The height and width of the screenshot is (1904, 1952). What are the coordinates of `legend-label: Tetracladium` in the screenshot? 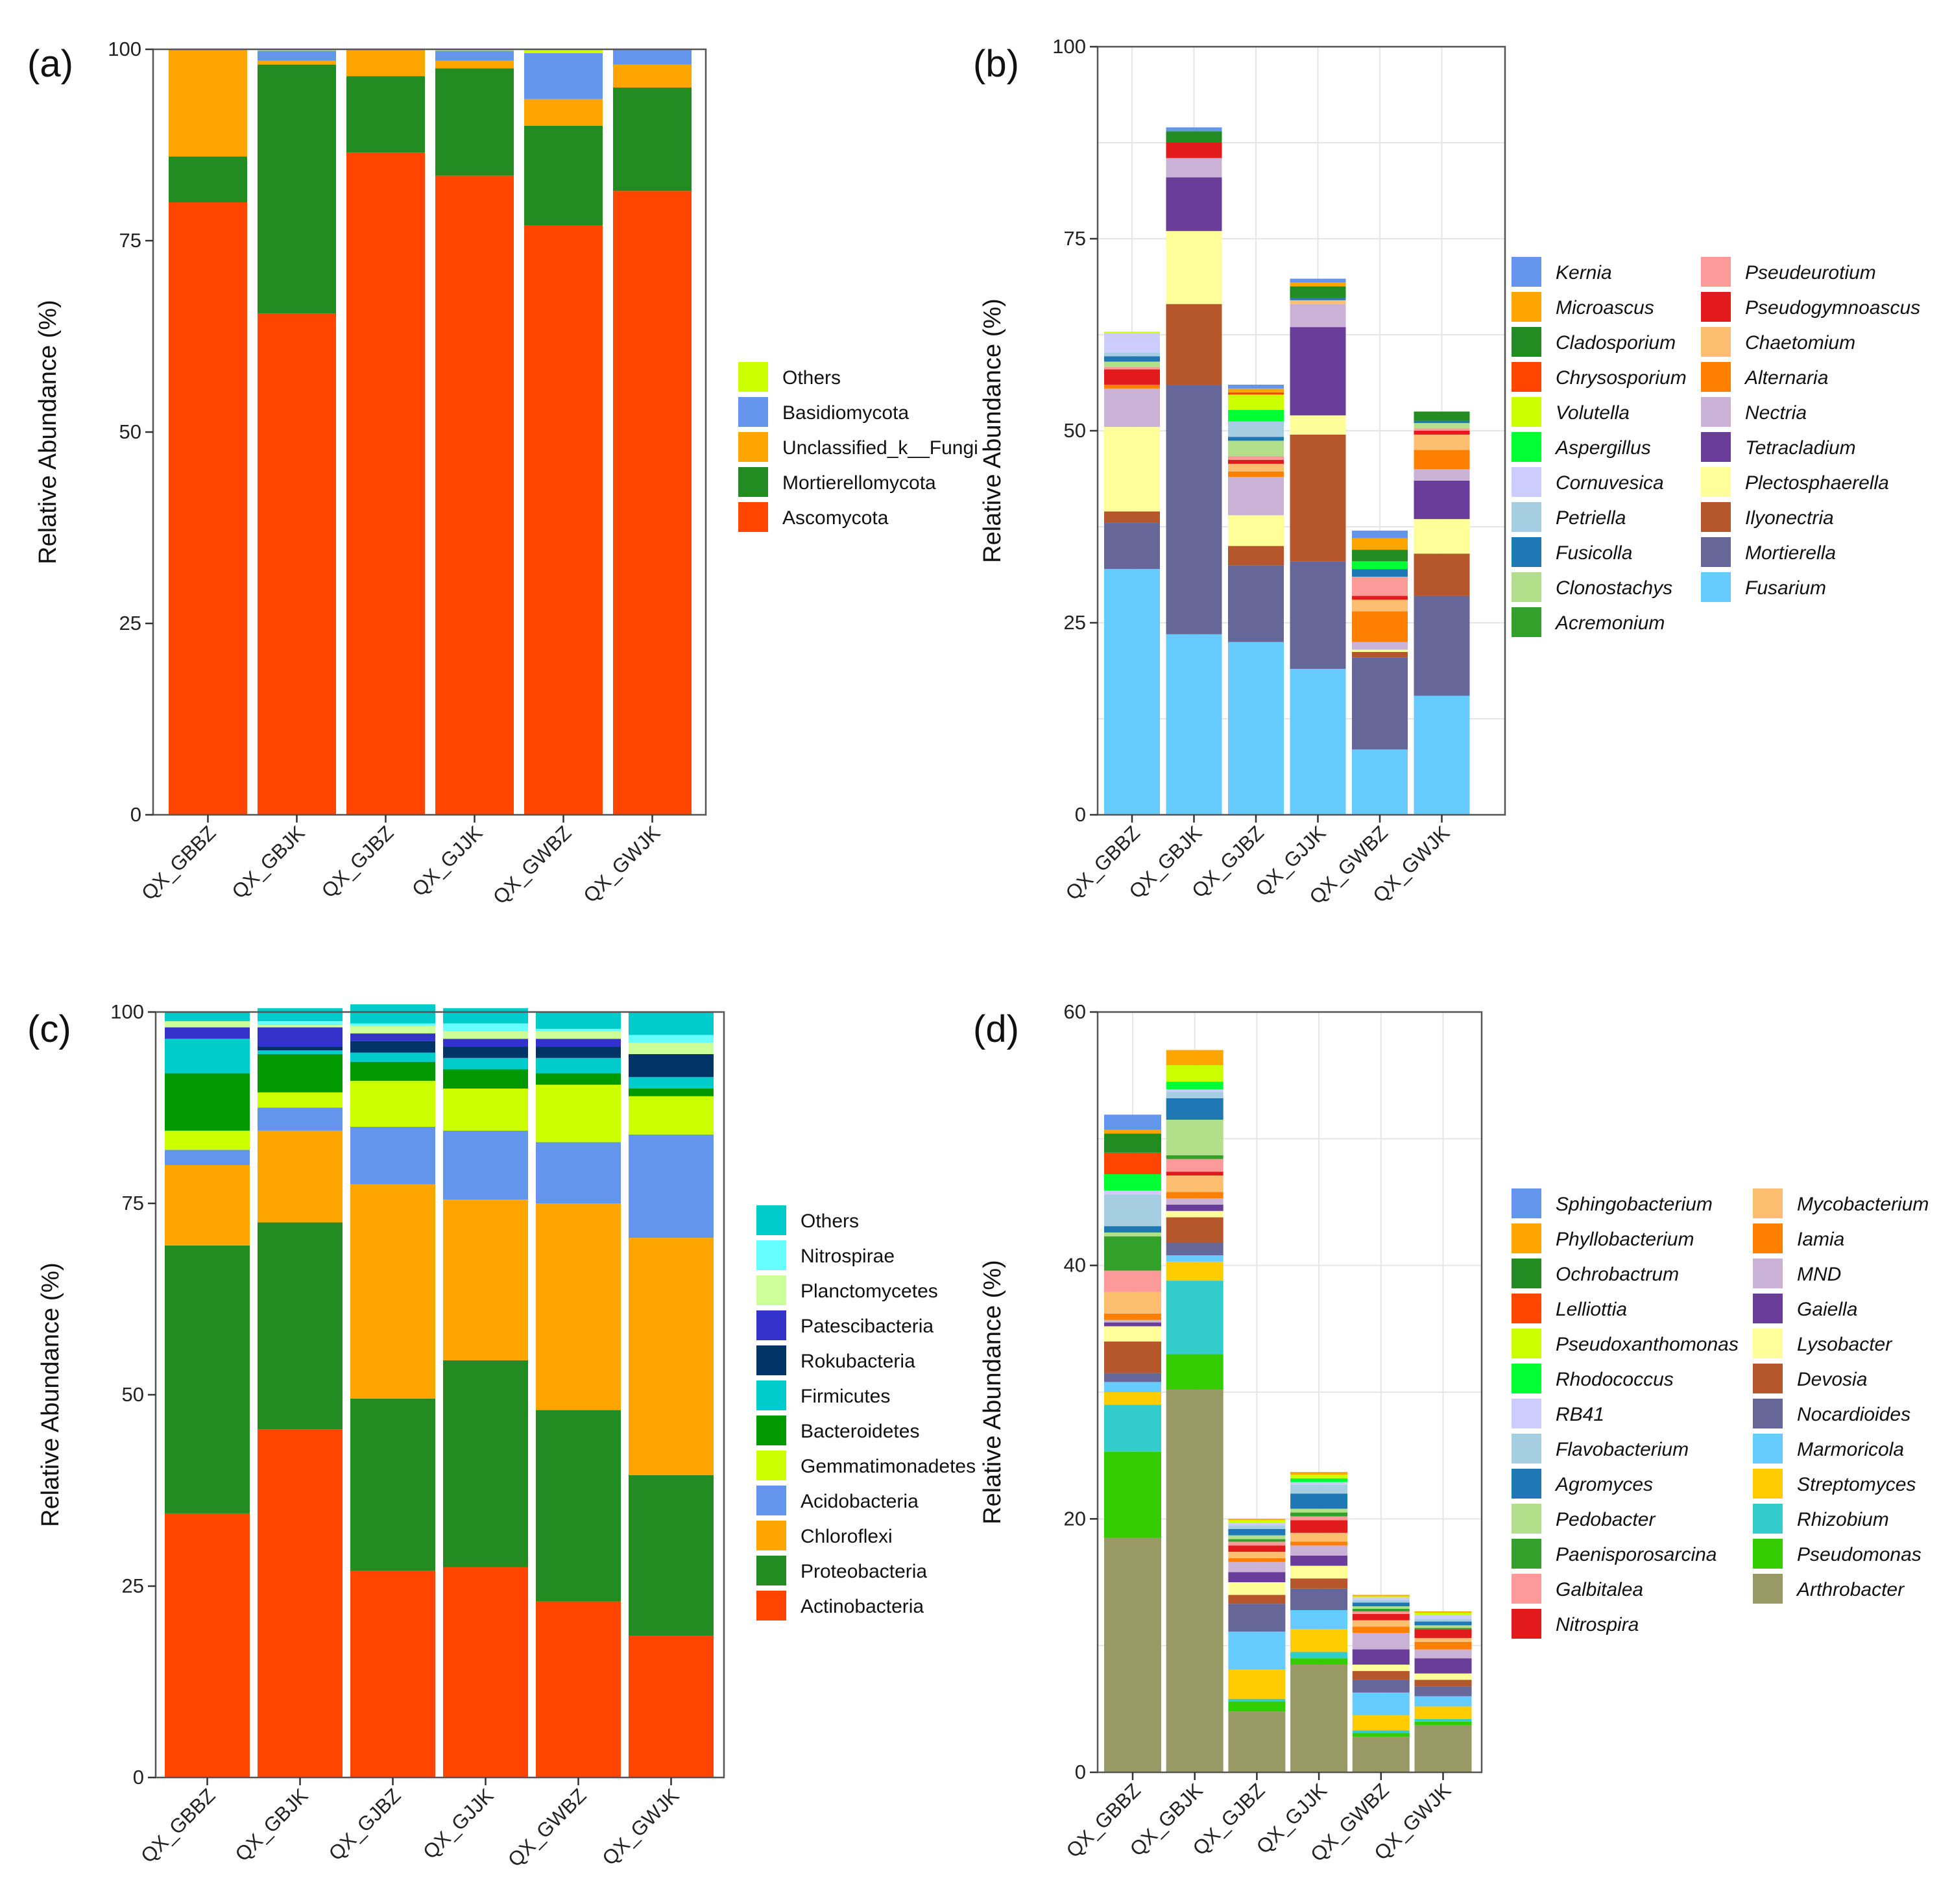 It's located at (1800, 448).